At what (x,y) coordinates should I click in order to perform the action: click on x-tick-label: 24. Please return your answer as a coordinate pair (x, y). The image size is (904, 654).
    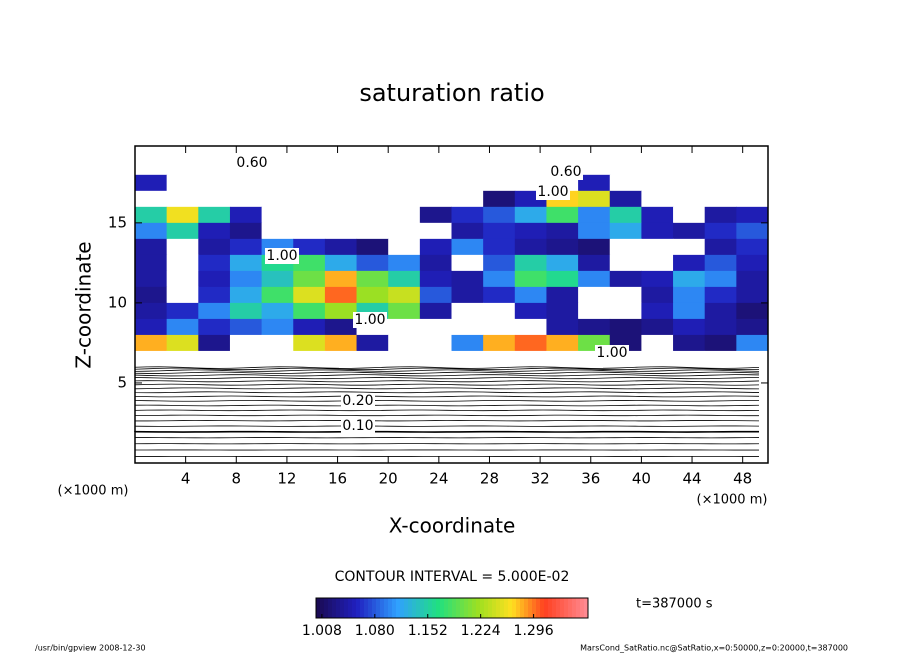
    Looking at the image, I should click on (438, 479).